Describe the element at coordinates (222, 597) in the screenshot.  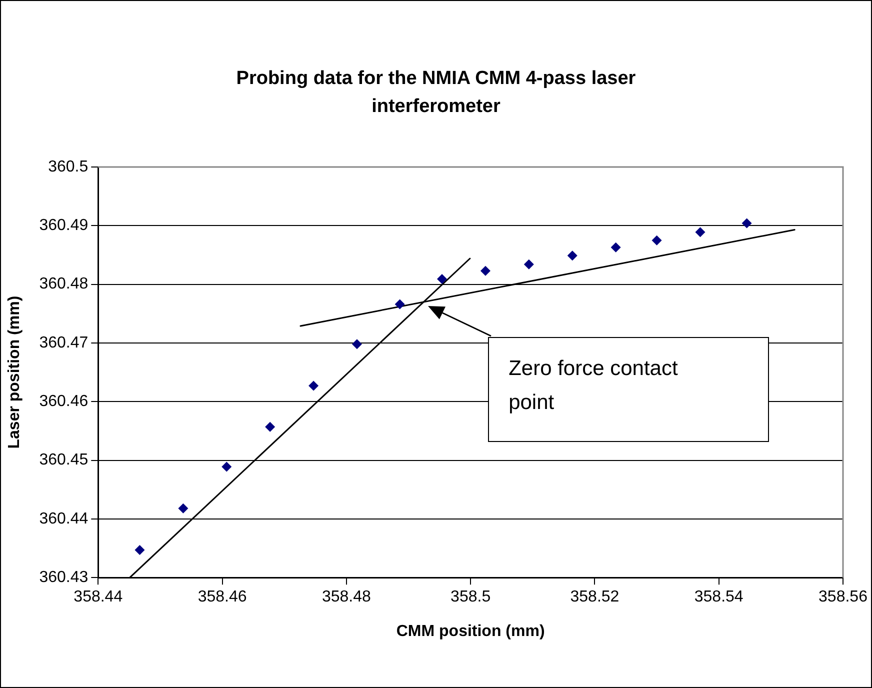
I see `x-tick-label: 358.46` at that location.